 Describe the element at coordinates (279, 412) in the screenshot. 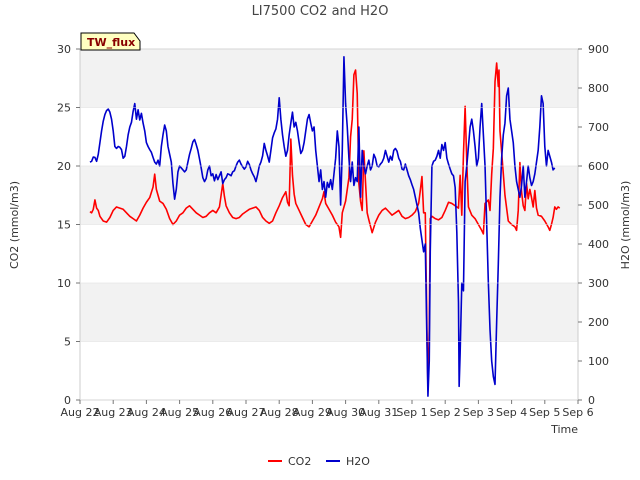

I see `tick-label-x-6: Aug 28` at that location.